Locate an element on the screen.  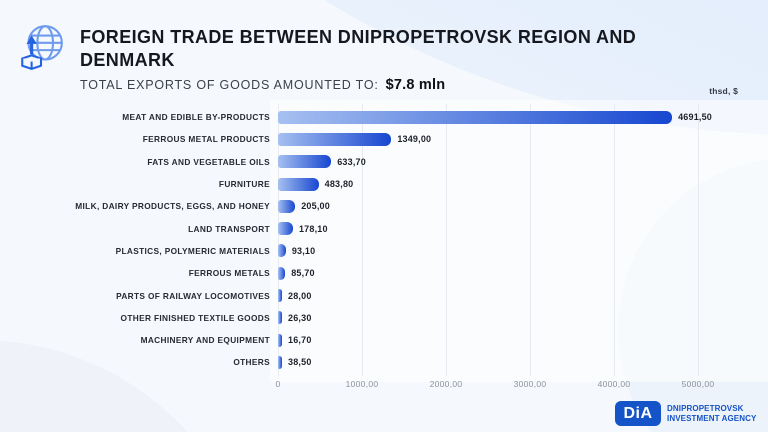
bar-track: 205,00 is located at coordinates (488, 206).